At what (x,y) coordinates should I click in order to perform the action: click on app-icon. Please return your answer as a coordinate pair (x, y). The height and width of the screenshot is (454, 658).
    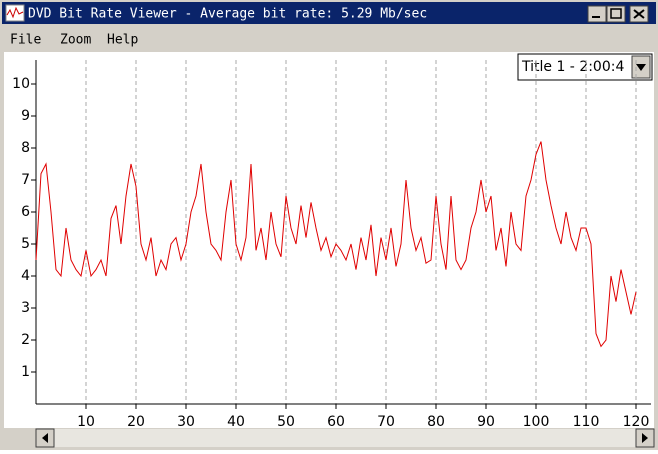
    Looking at the image, I should click on (15, 13).